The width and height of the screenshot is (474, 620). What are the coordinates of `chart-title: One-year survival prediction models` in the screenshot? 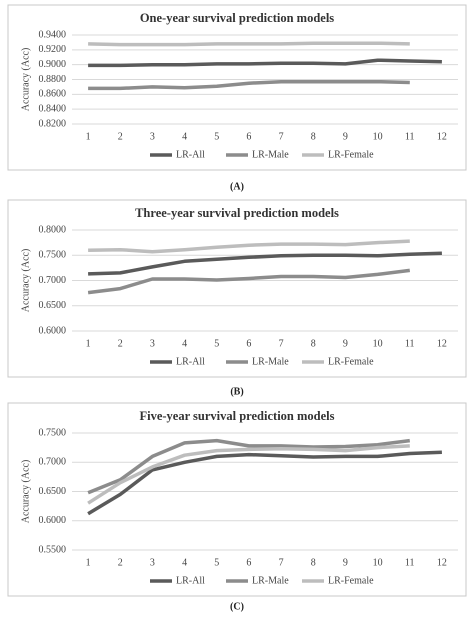 It's located at (237, 18).